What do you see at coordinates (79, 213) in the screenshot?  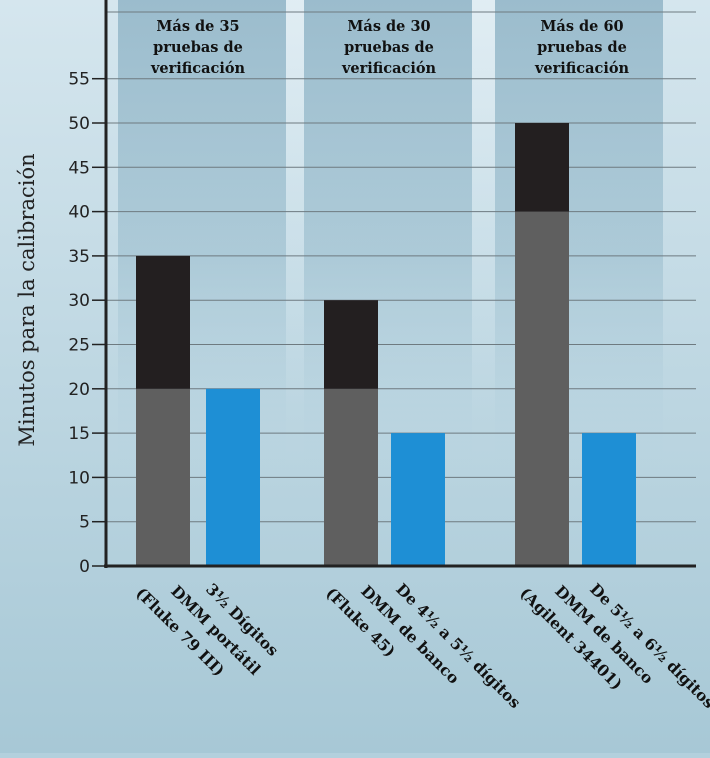 I see `y-tick-label: 40` at bounding box center [79, 213].